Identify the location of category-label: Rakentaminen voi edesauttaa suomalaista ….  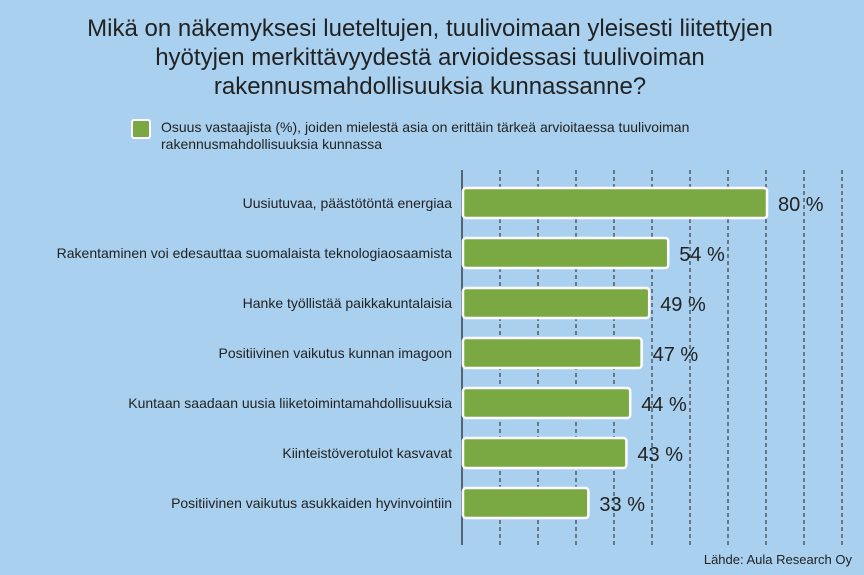
(255, 253).